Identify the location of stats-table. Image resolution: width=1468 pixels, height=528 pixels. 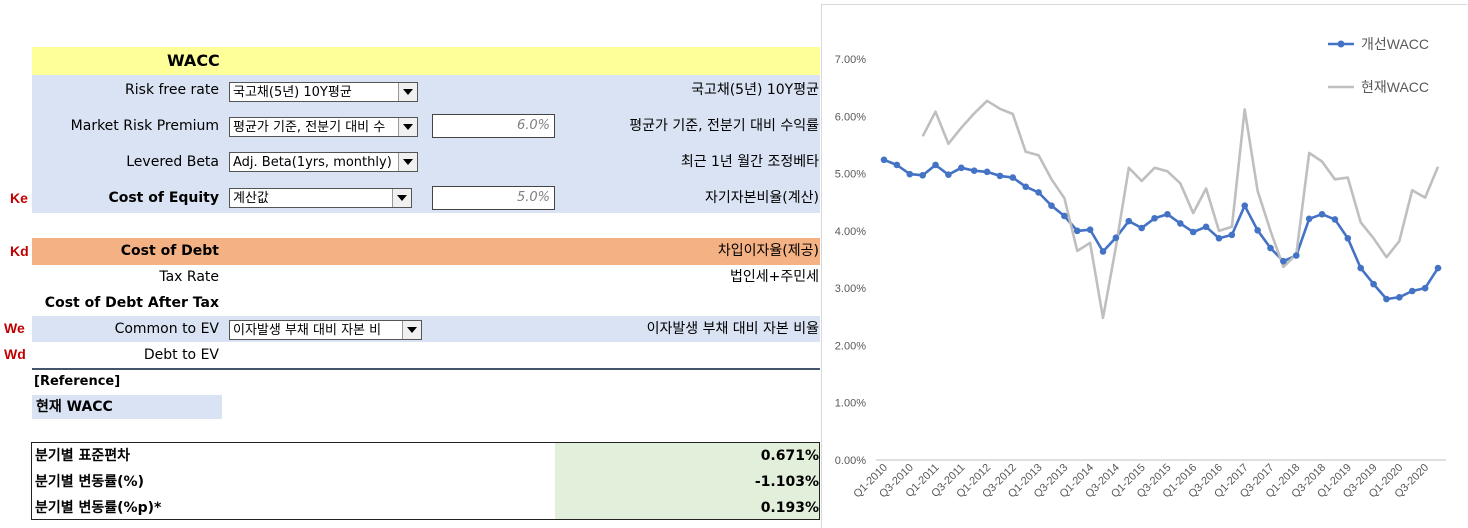
(425, 481).